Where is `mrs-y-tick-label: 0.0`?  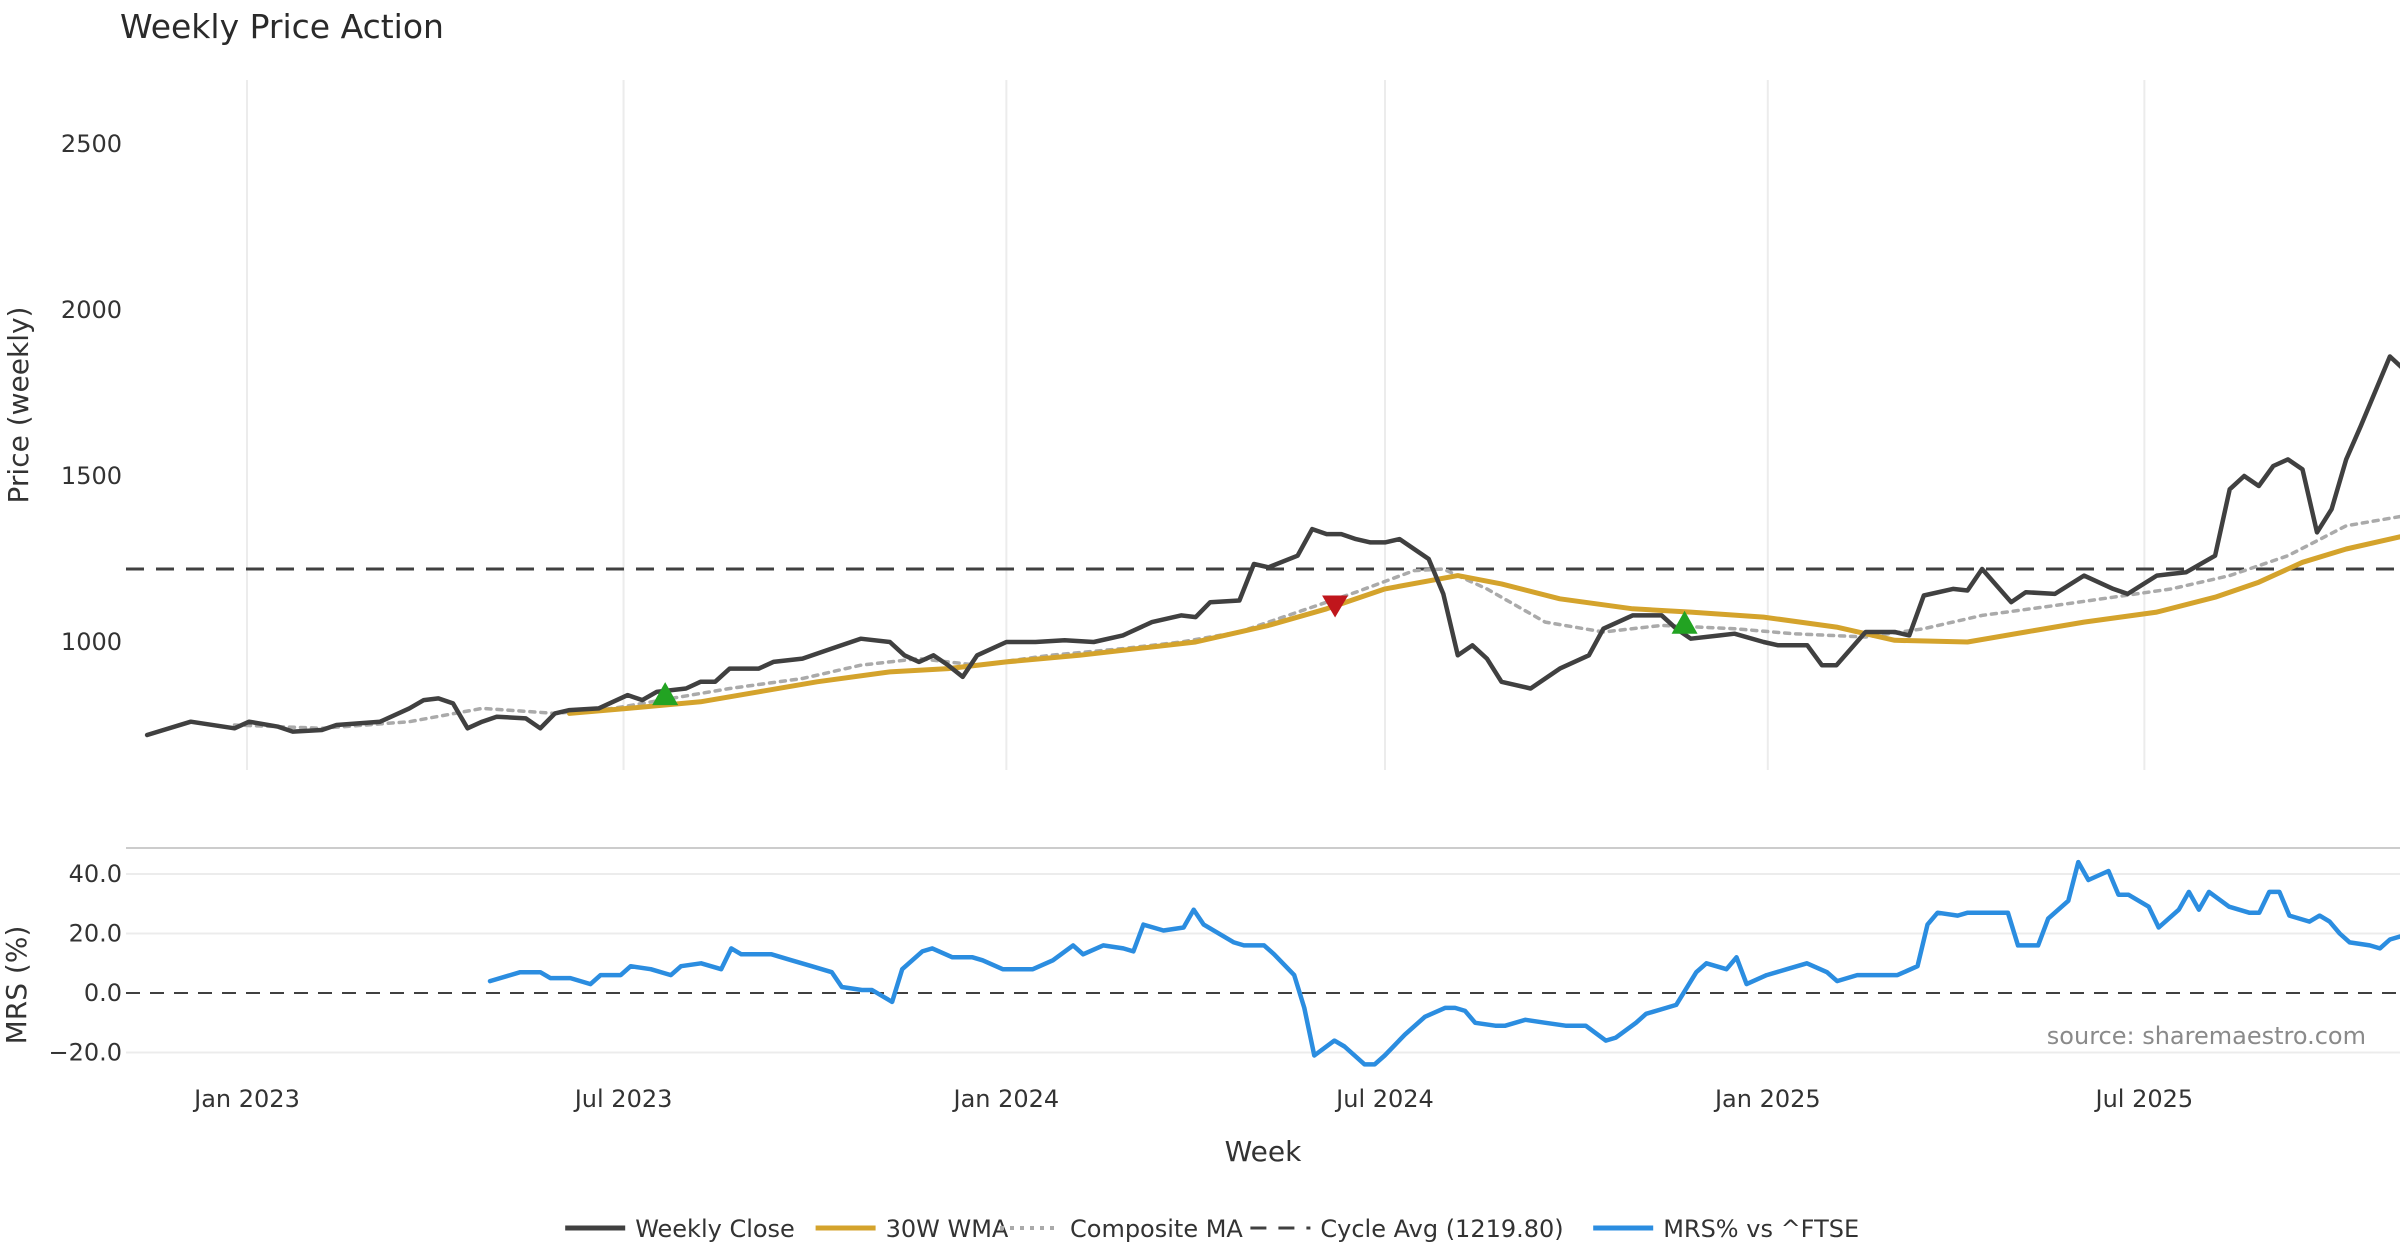 mrs-y-tick-label: 0.0 is located at coordinates (103, 993).